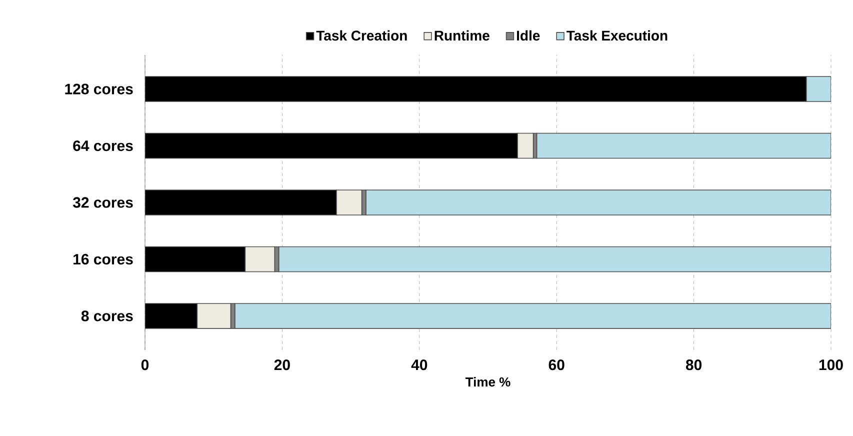  What do you see at coordinates (488, 382) in the screenshot?
I see `x-axis-title: Time %` at bounding box center [488, 382].